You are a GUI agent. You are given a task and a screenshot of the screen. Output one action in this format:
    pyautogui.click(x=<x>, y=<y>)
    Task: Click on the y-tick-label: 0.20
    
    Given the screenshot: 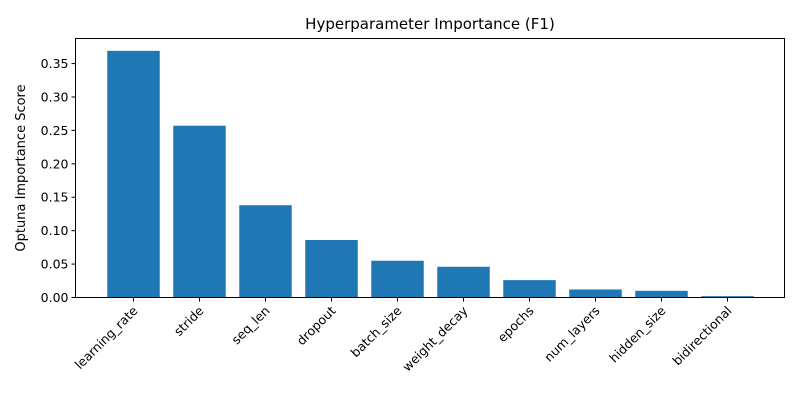 What is the action you would take?
    pyautogui.click(x=55, y=163)
    